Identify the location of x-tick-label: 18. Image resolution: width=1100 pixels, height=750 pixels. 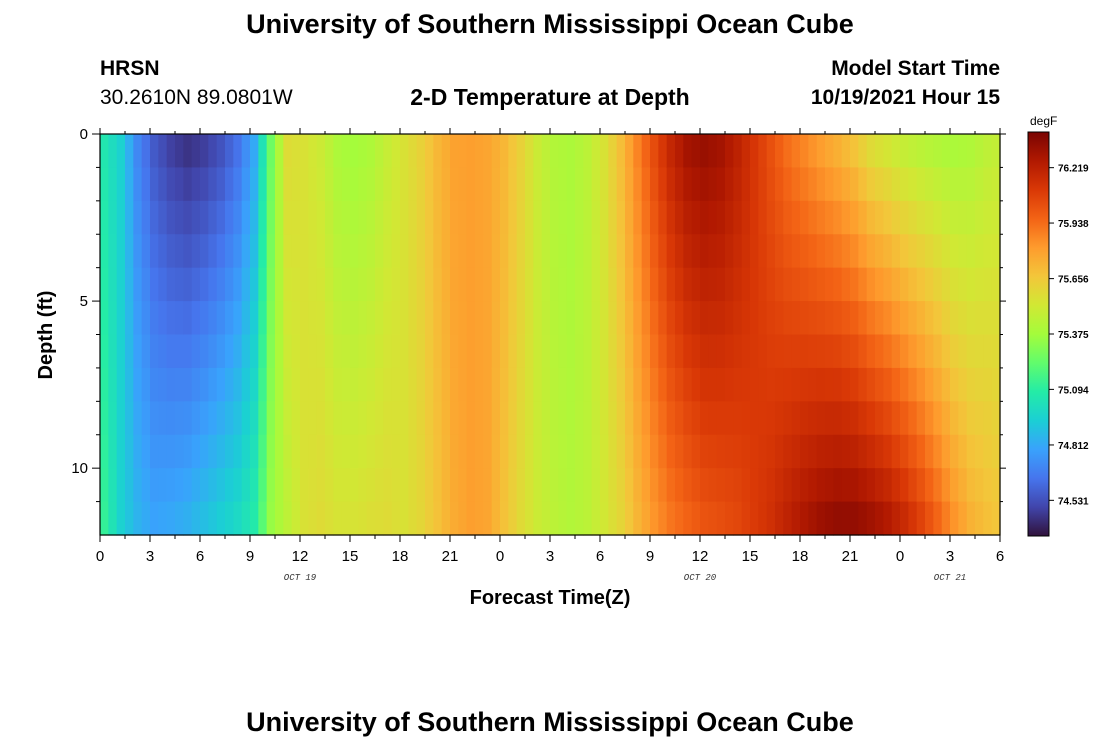
(800, 556).